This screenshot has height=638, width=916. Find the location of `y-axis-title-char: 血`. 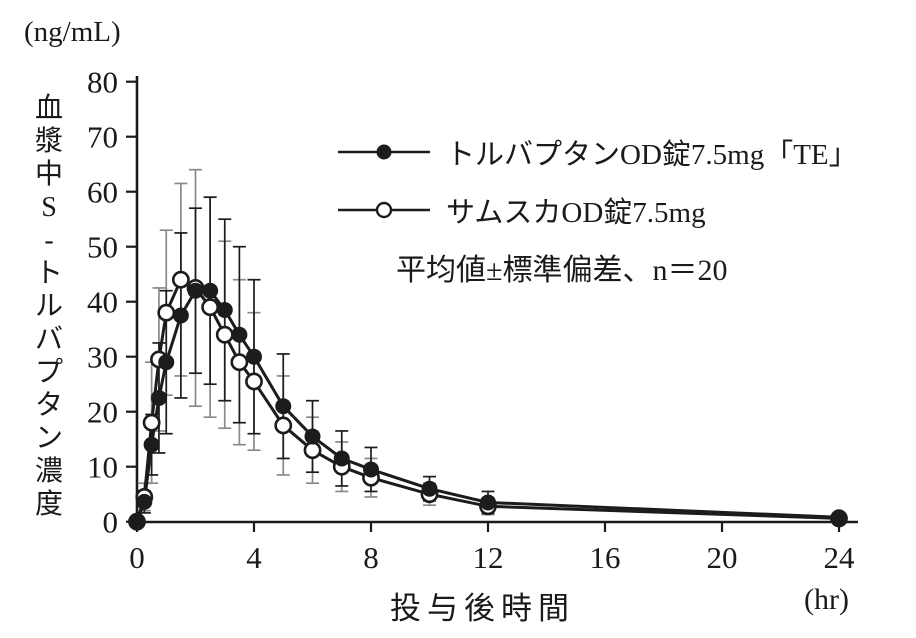

y-axis-title-char: 血 is located at coordinates (48, 108).